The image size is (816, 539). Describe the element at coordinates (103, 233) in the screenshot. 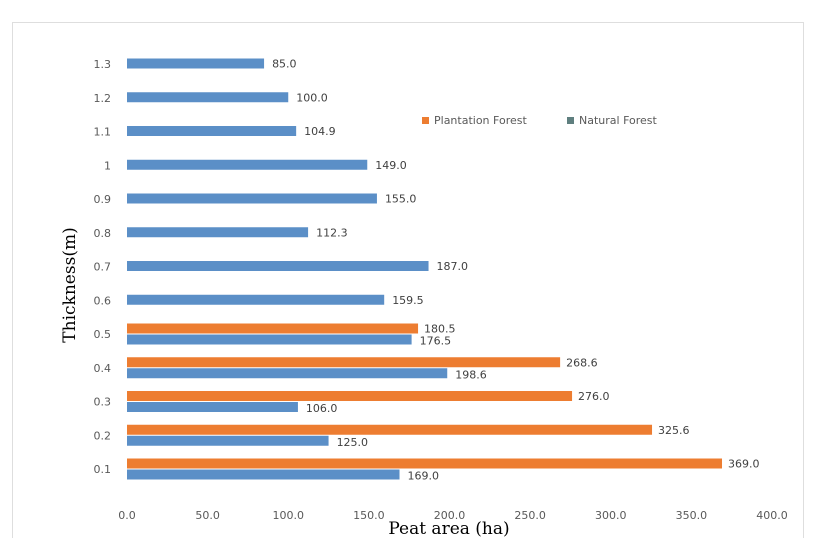

I see `y-tick-label: 0.8` at that location.